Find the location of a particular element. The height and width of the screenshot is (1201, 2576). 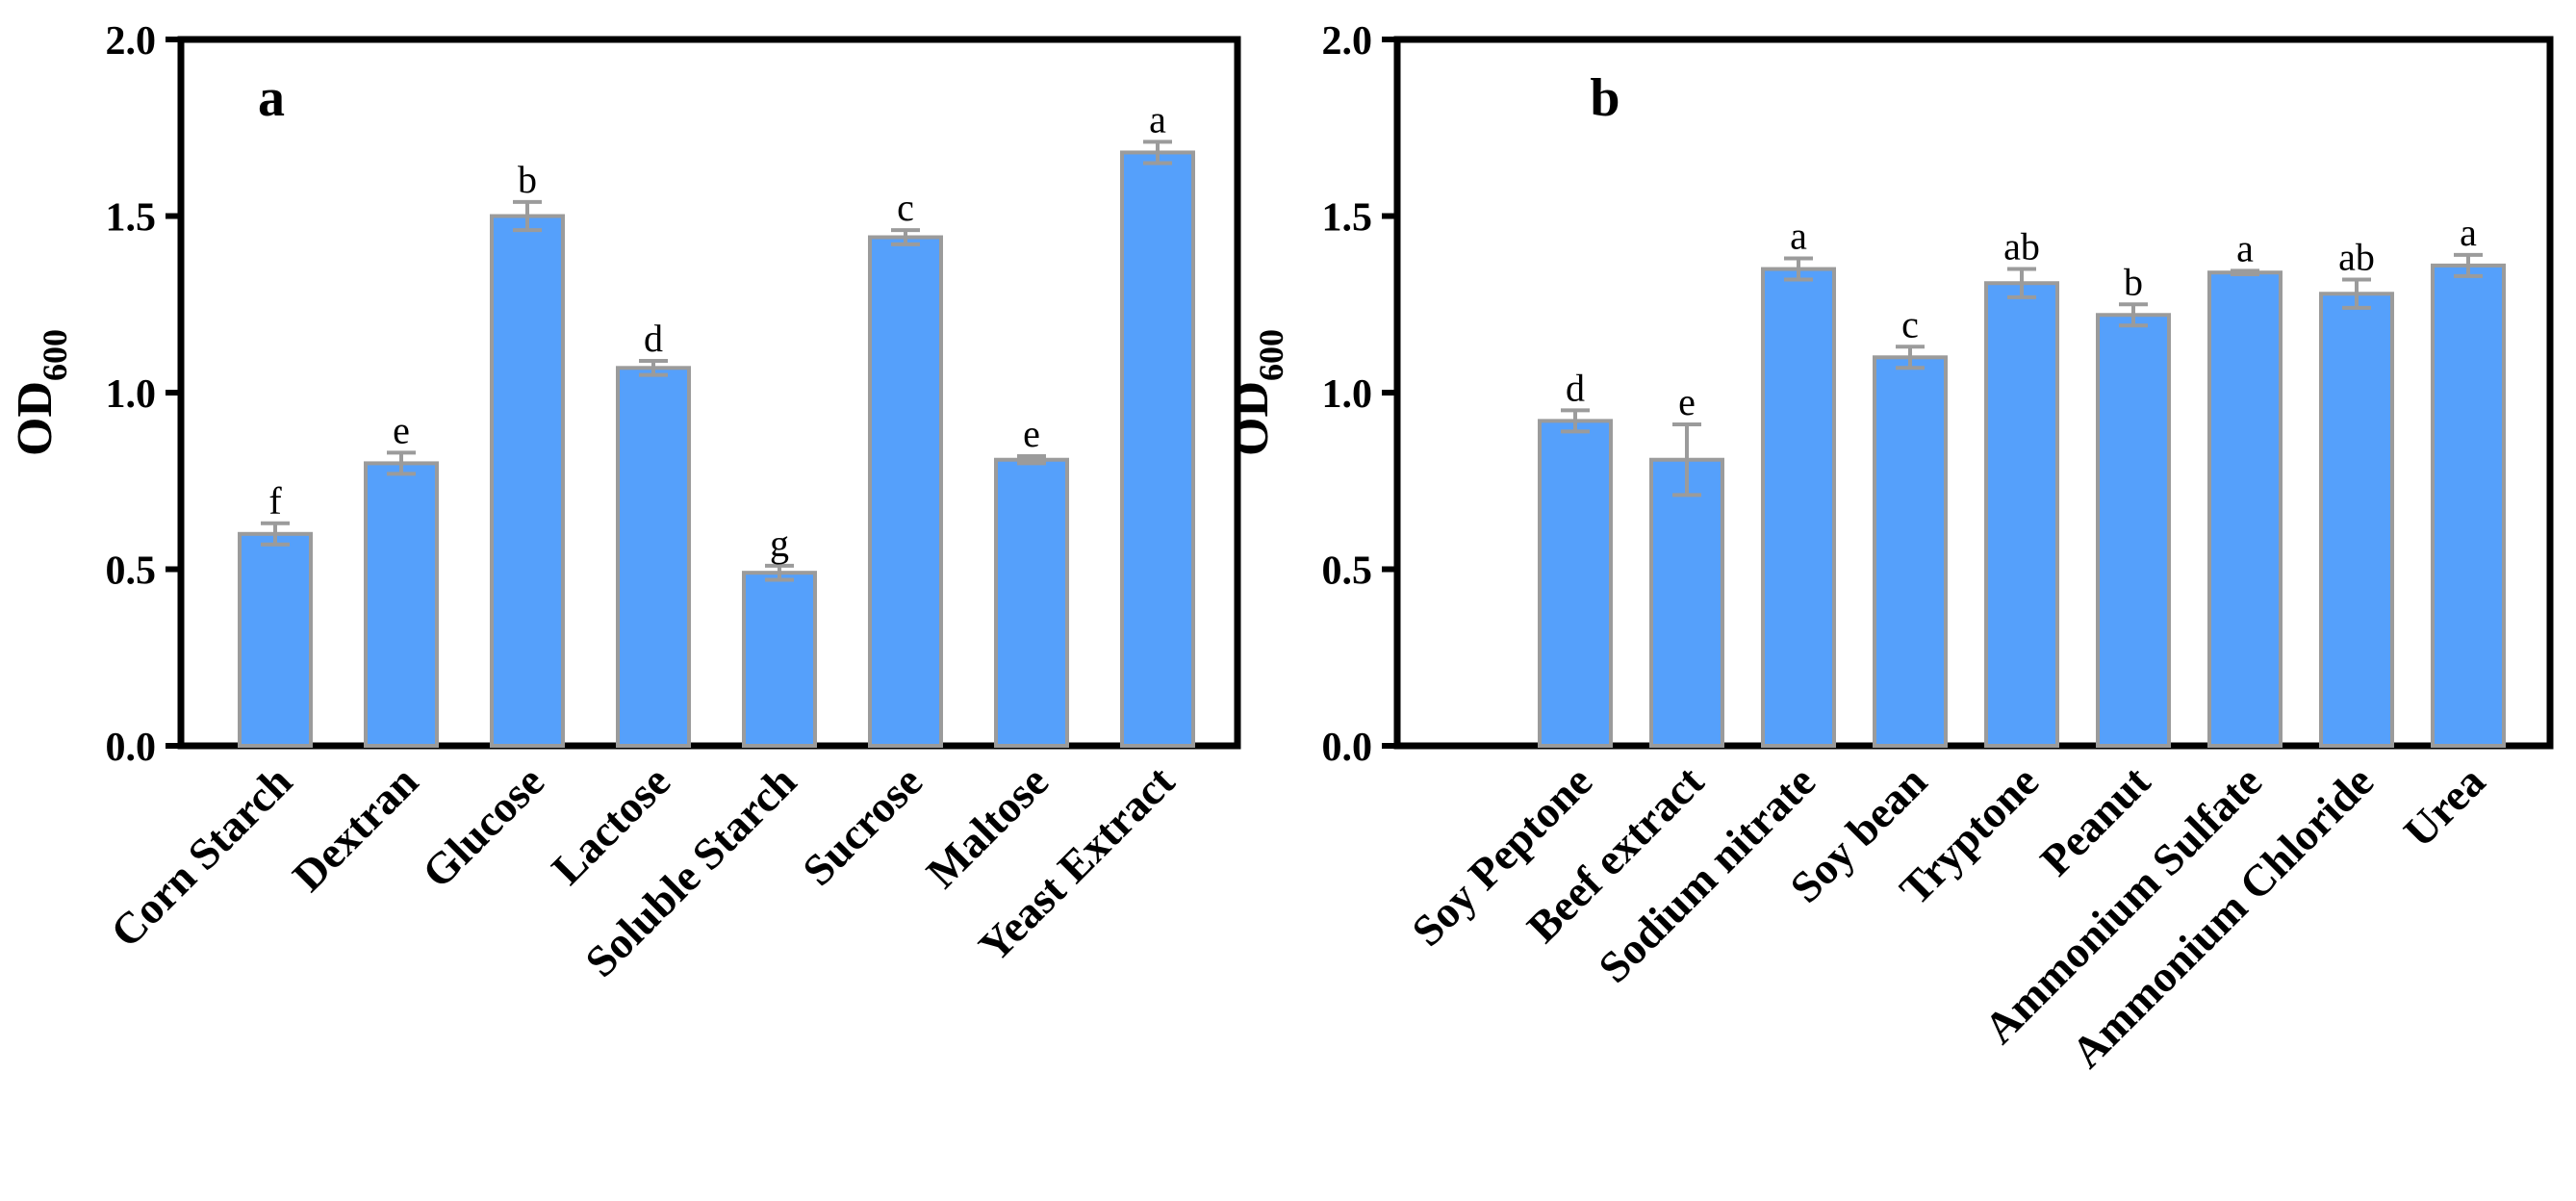

significance-label: f is located at coordinates (275, 501).